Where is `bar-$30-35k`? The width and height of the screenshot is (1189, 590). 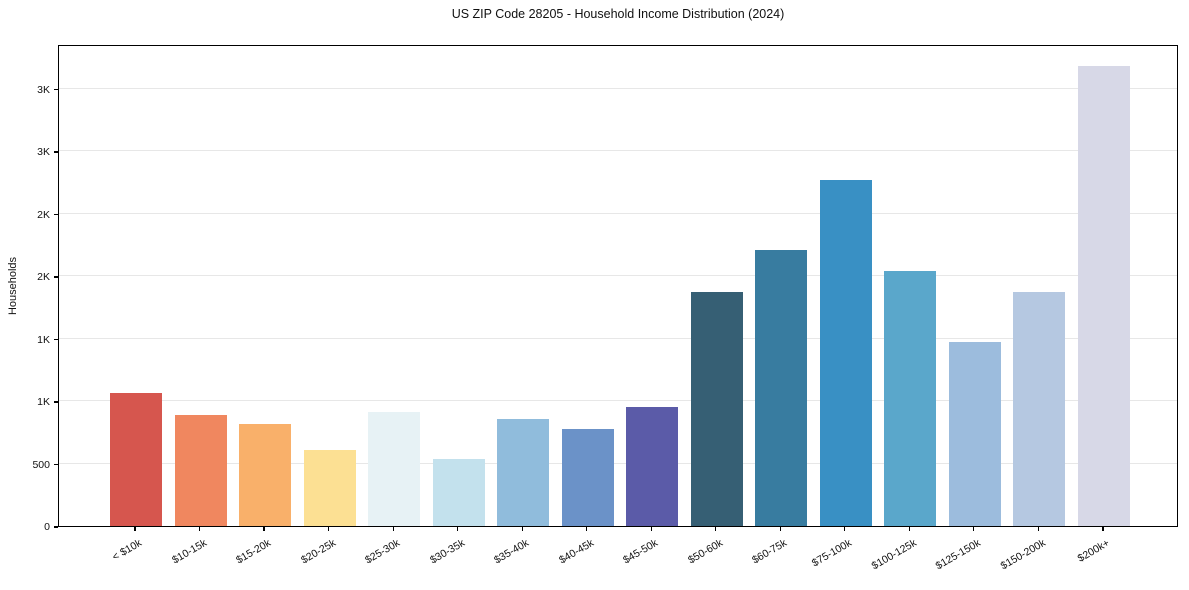 bar-$30-35k is located at coordinates (458, 492).